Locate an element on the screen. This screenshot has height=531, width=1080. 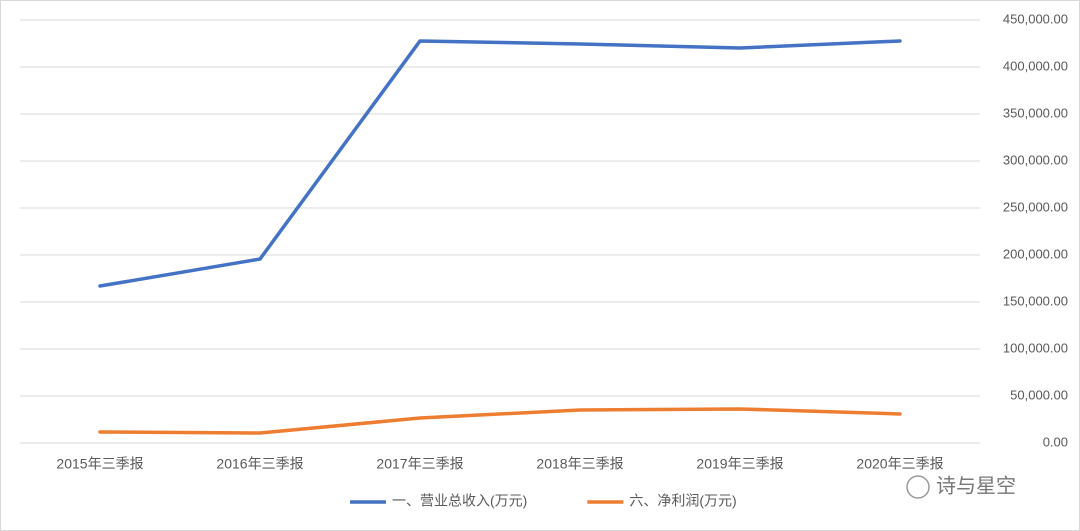
y-tick-label: 300,000.00 is located at coordinates (1035, 159).